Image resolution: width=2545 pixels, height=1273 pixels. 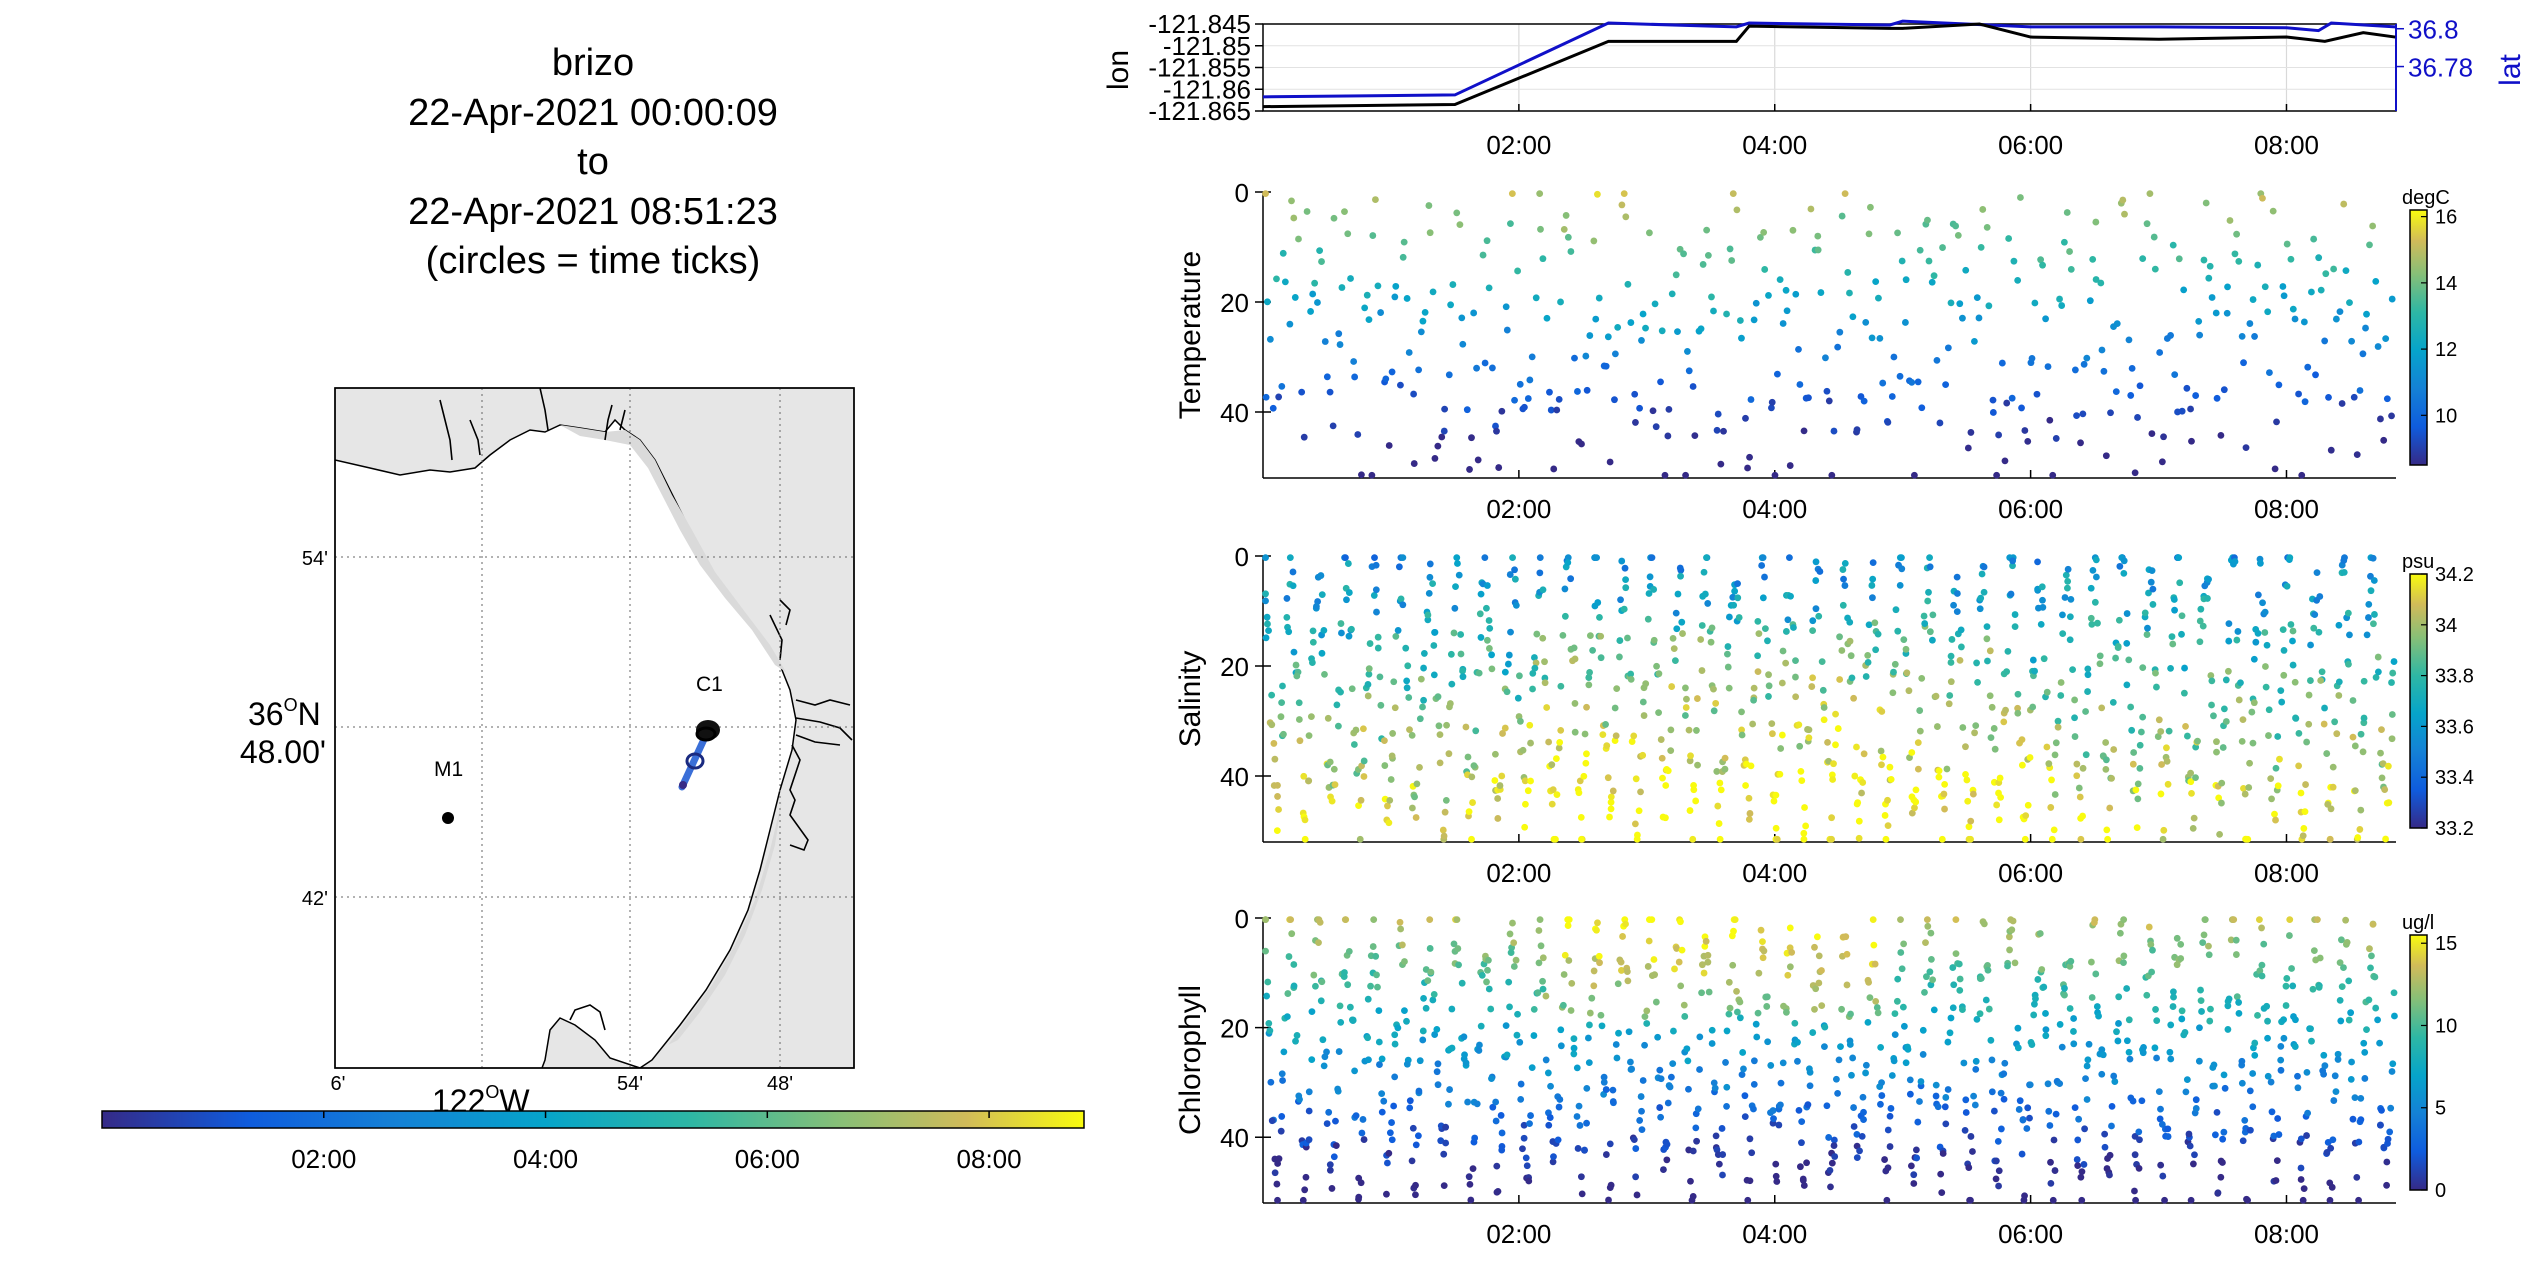 What do you see at coordinates (2446, 944) in the screenshot?
I see `chlorophyll-colorbar-tick-label: 15` at bounding box center [2446, 944].